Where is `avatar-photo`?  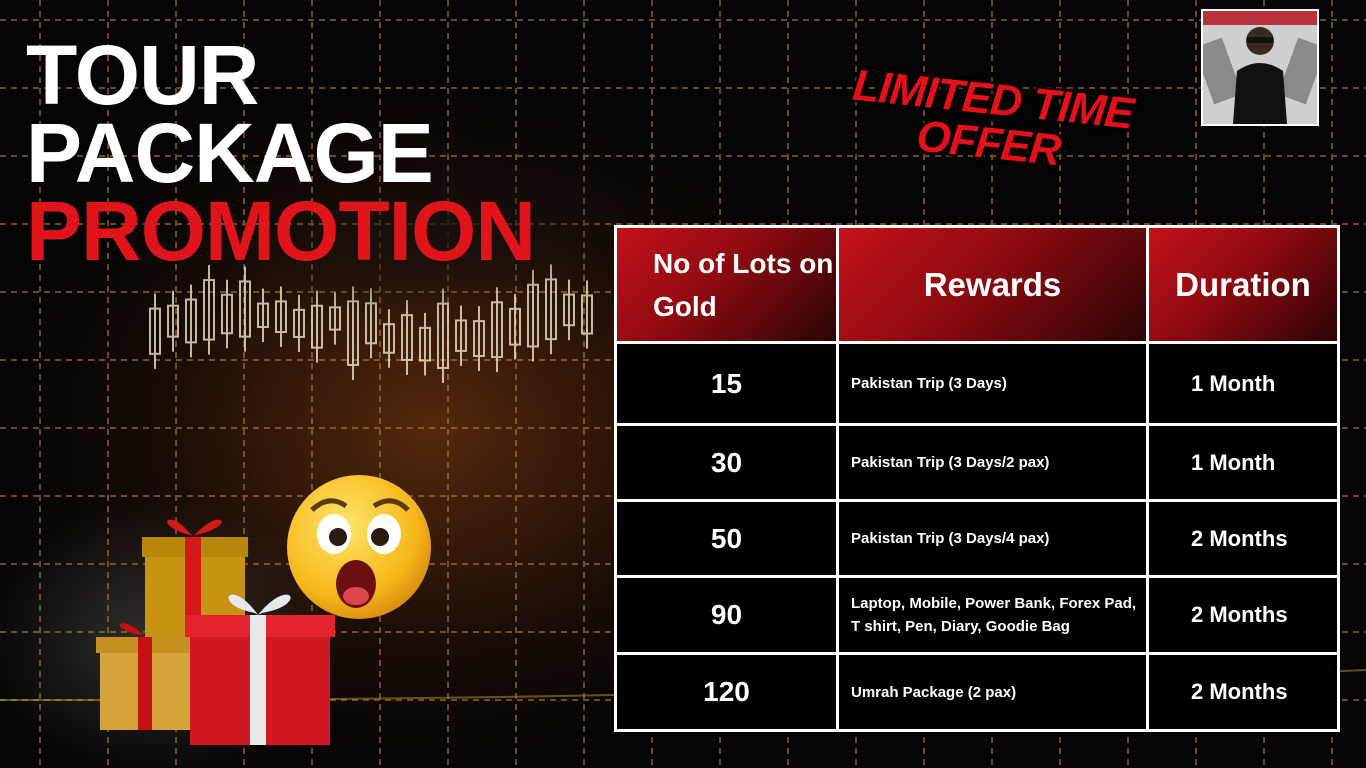
avatar-photo is located at coordinates (1260, 67).